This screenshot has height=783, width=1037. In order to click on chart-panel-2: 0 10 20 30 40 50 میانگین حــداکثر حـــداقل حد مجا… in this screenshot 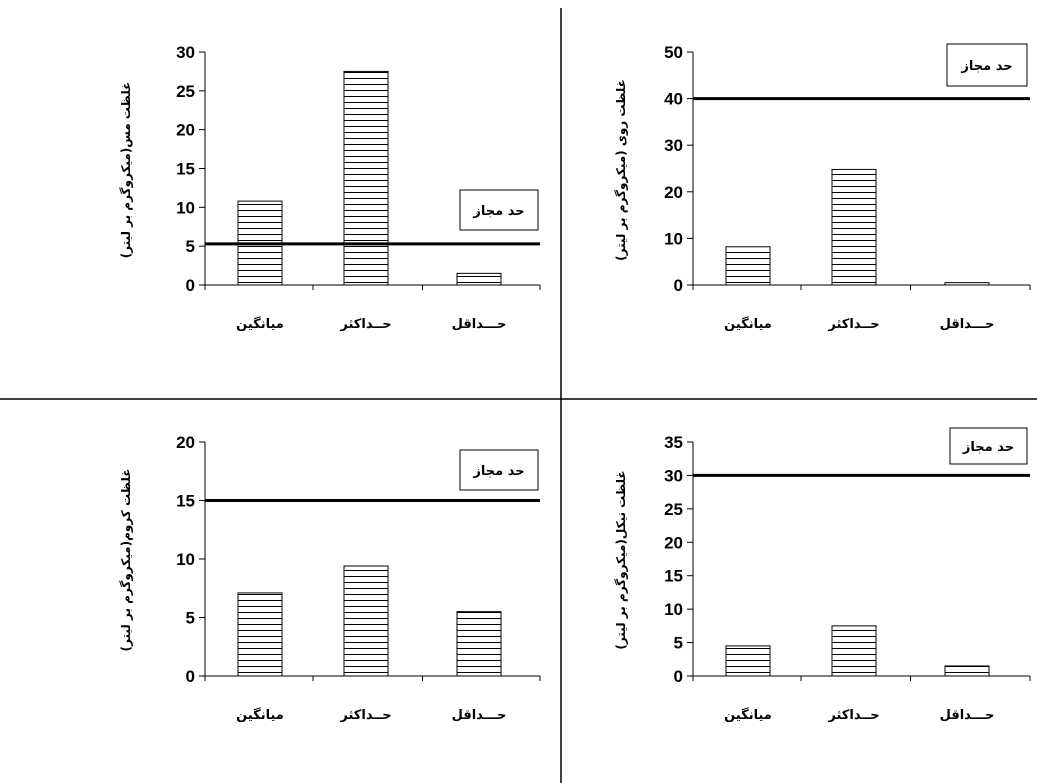, I will do `click(822, 187)`.